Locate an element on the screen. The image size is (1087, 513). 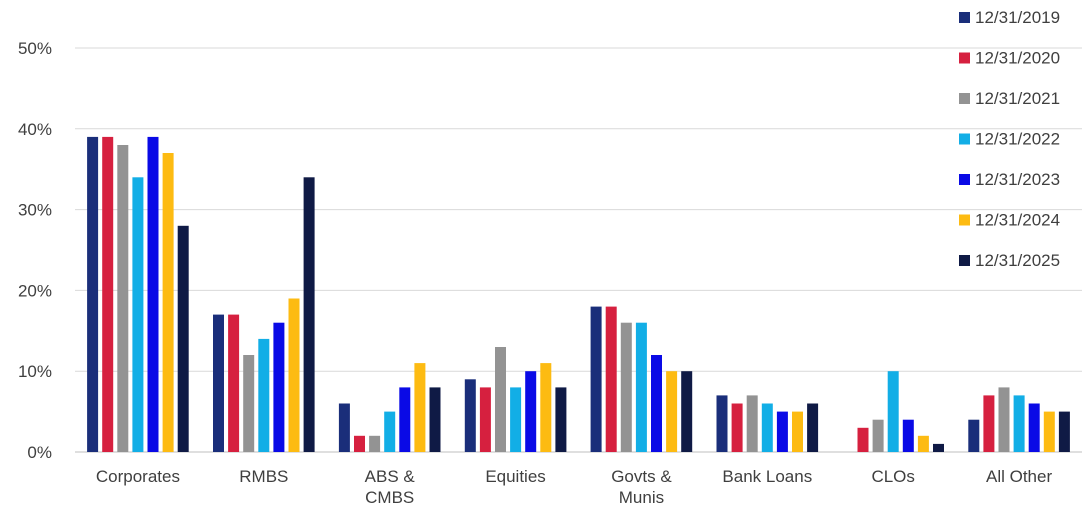
legend-item: 12/31/2023 is located at coordinates (1009, 179).